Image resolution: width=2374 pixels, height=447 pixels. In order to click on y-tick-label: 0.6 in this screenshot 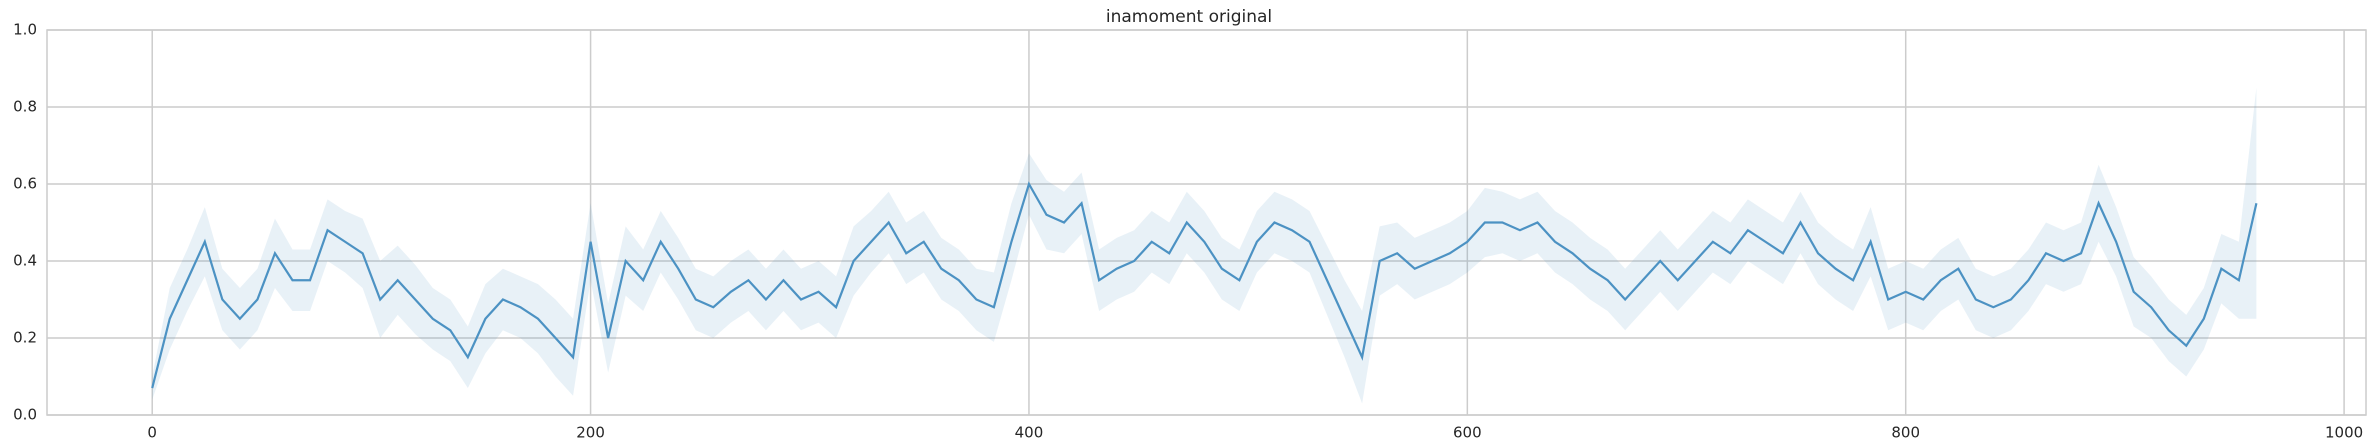, I will do `click(25, 184)`.